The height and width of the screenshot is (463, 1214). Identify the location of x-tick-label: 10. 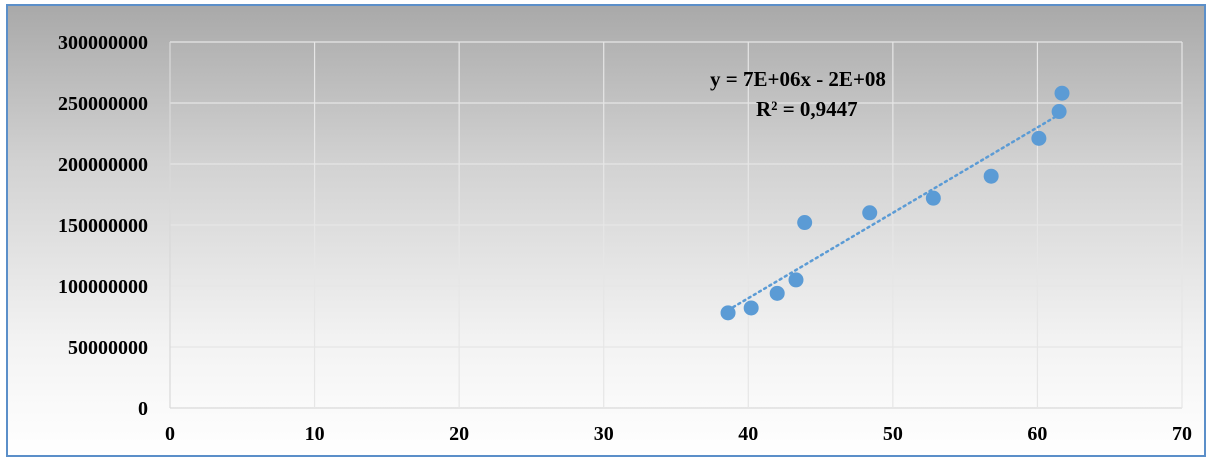
(315, 434).